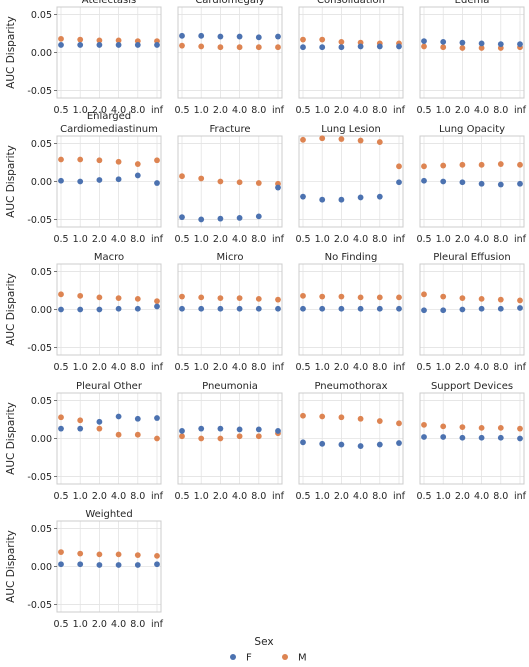  Describe the element at coordinates (229, 312) in the screenshot. I see `facet-panel: Micro 0.5 1.0 2.0 4.0 8.0 inf` at that location.